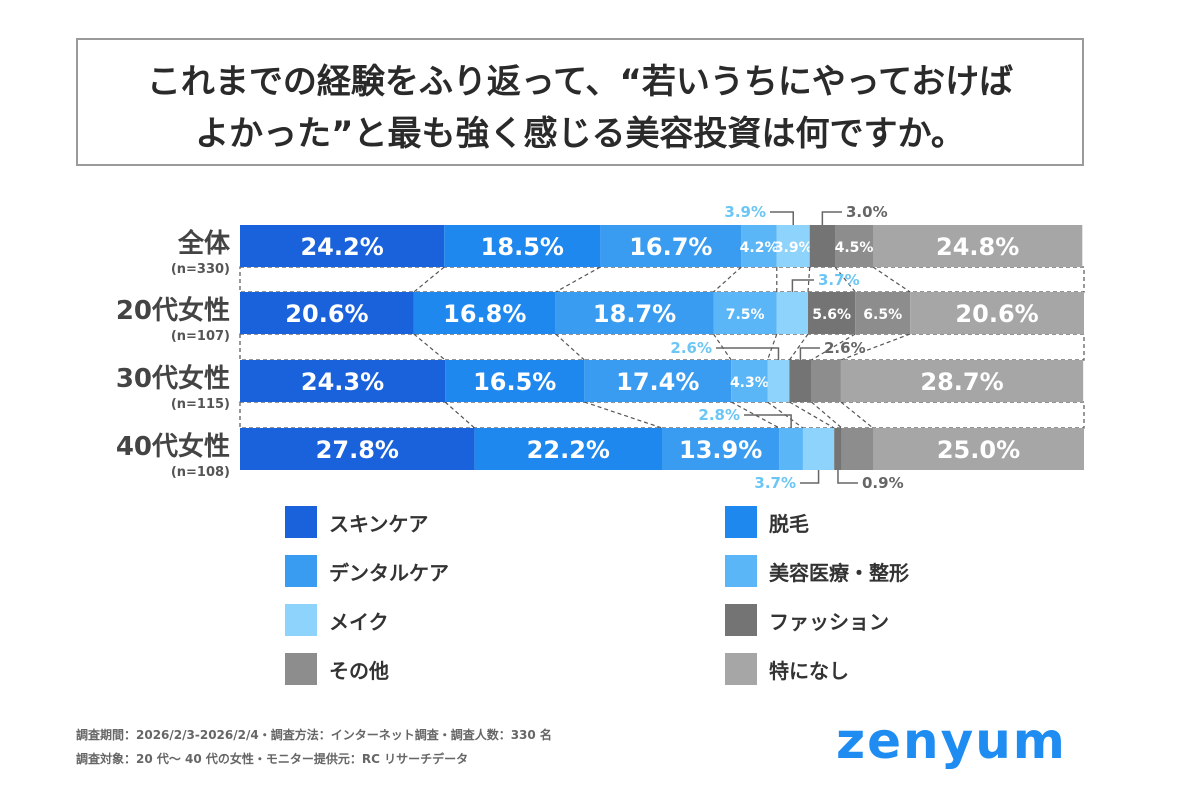 Image resolution: width=1200 pixels, height=800 pixels. I want to click on data-label: 18.7%, so click(634, 314).